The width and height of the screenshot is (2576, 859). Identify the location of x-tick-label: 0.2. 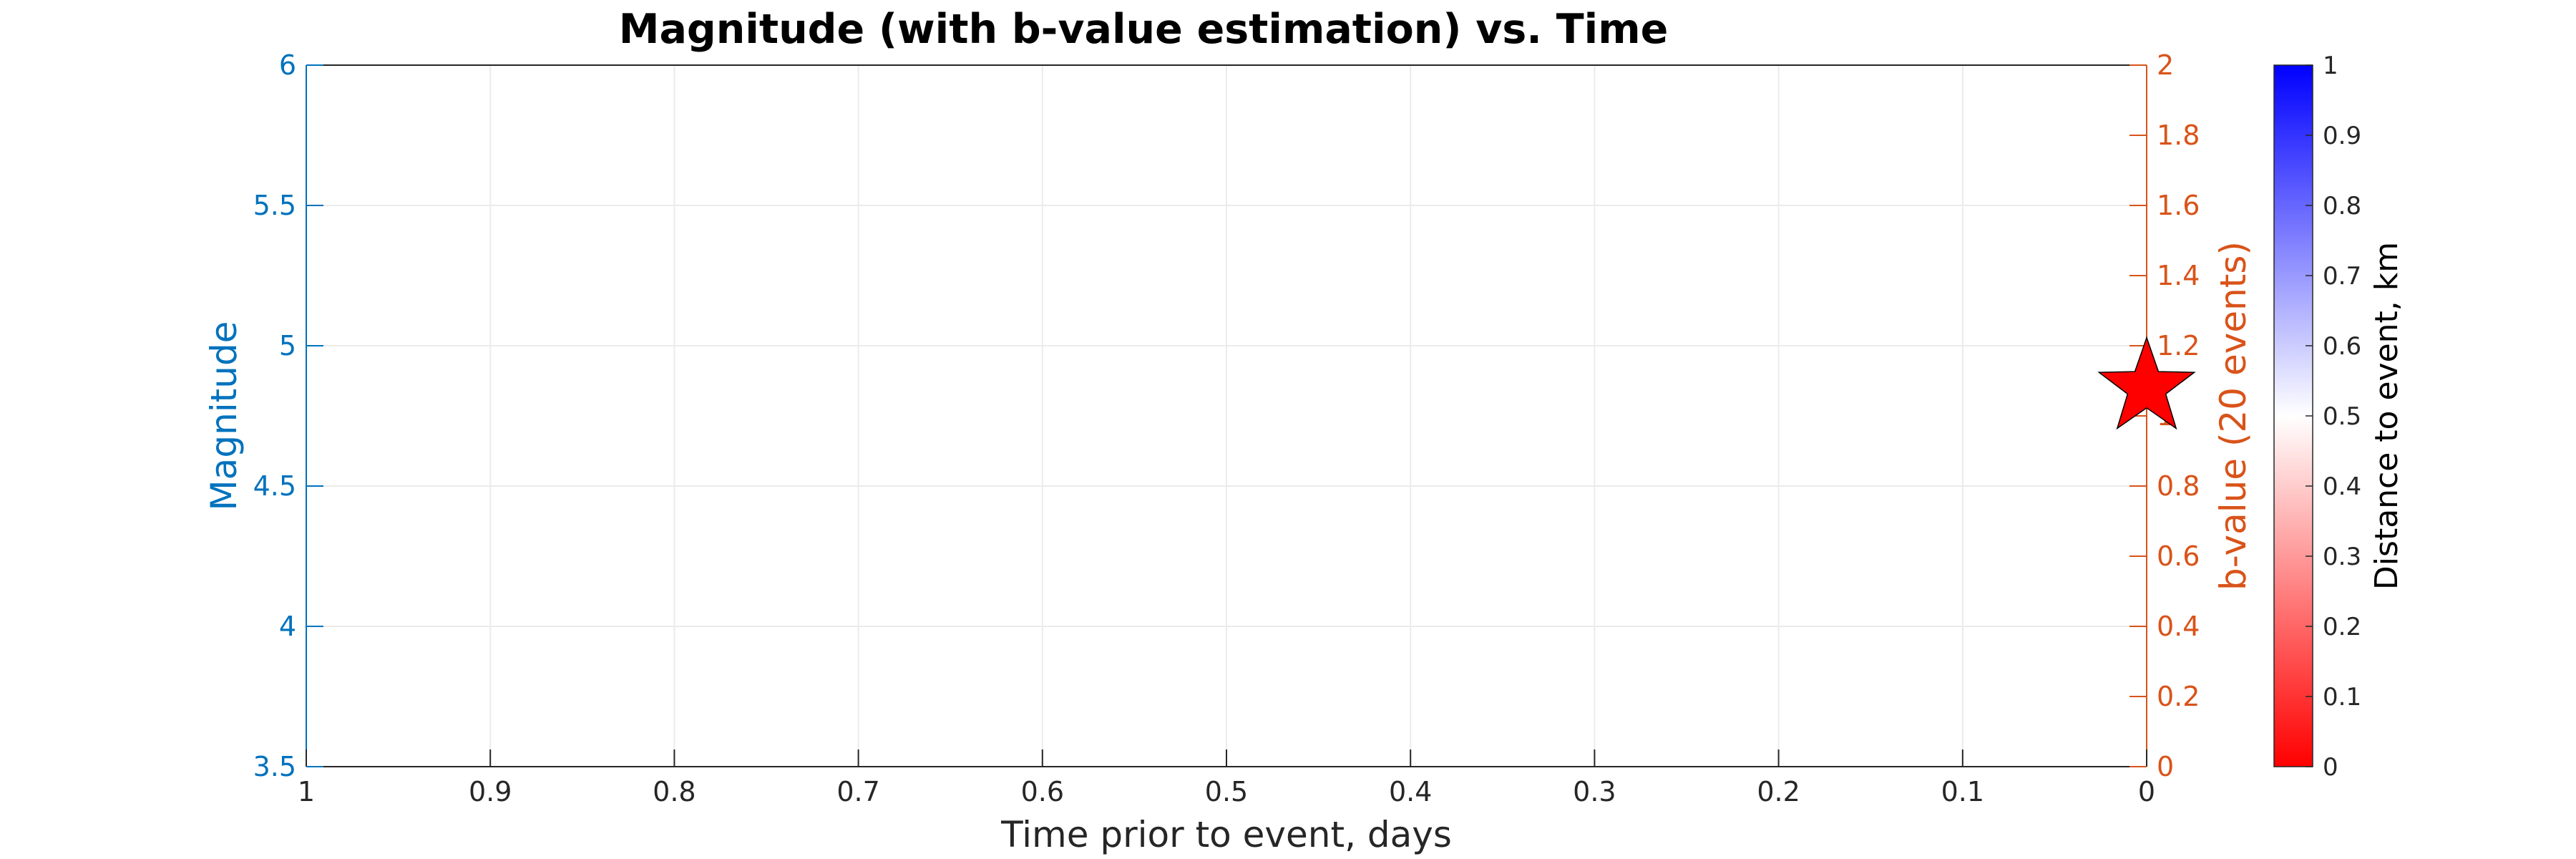
(1778, 791).